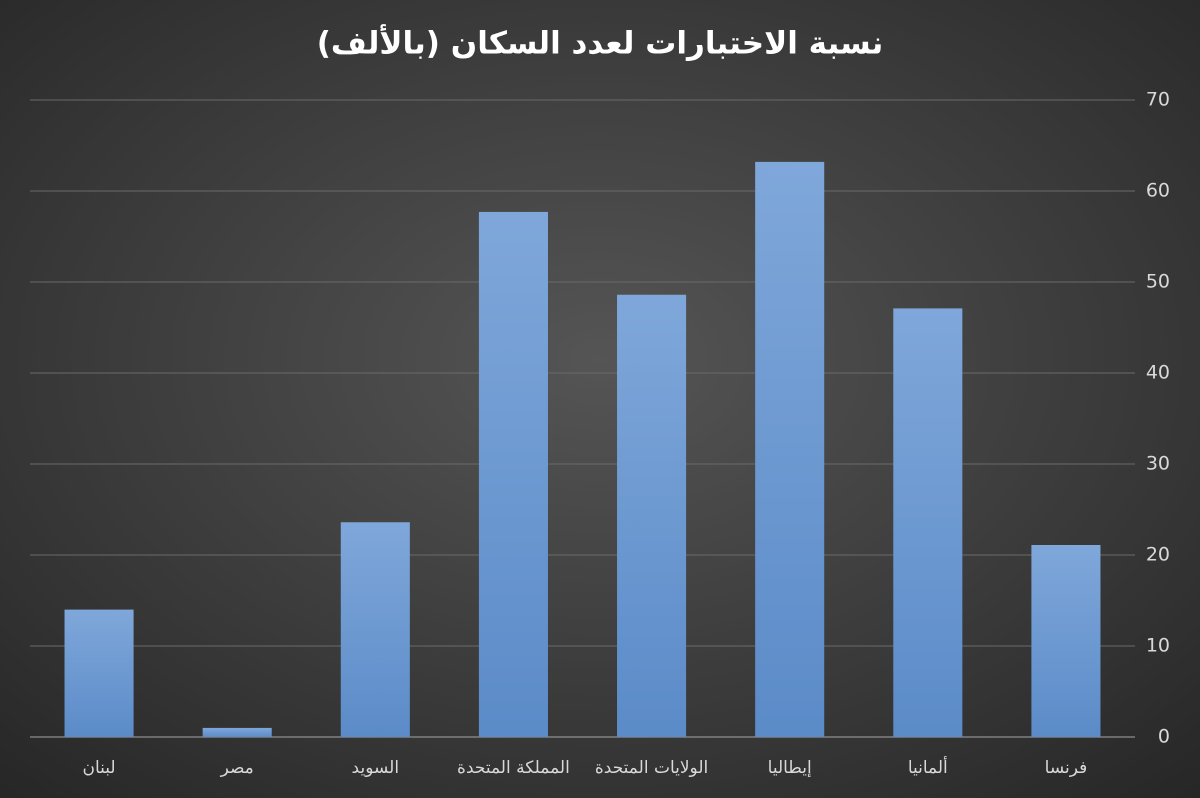 The width and height of the screenshot is (1200, 798). Describe the element at coordinates (1066, 768) in the screenshot. I see `x-tick-label: فرنسا` at that location.